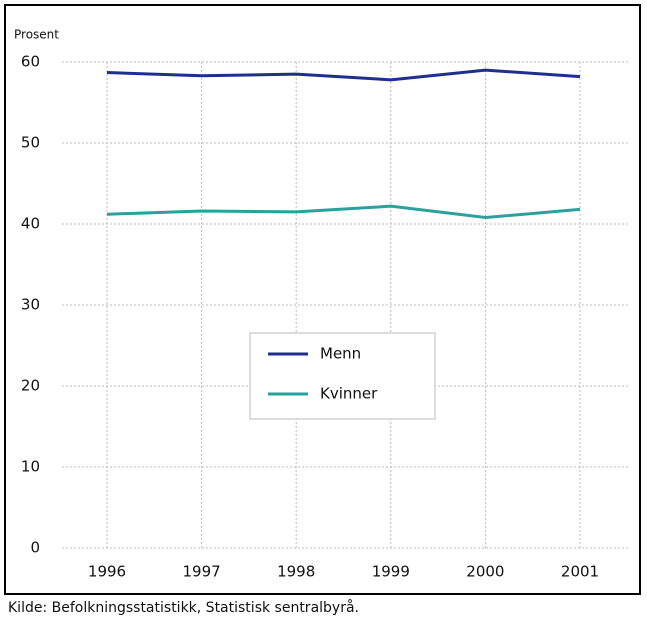 The width and height of the screenshot is (647, 619). I want to click on y-tick-label: 60, so click(30, 62).